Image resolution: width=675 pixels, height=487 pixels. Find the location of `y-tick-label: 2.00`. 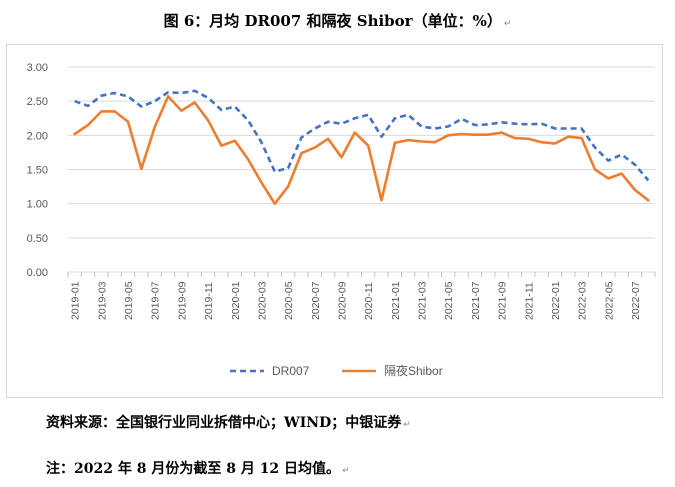

y-tick-label: 2.00 is located at coordinates (37, 136).